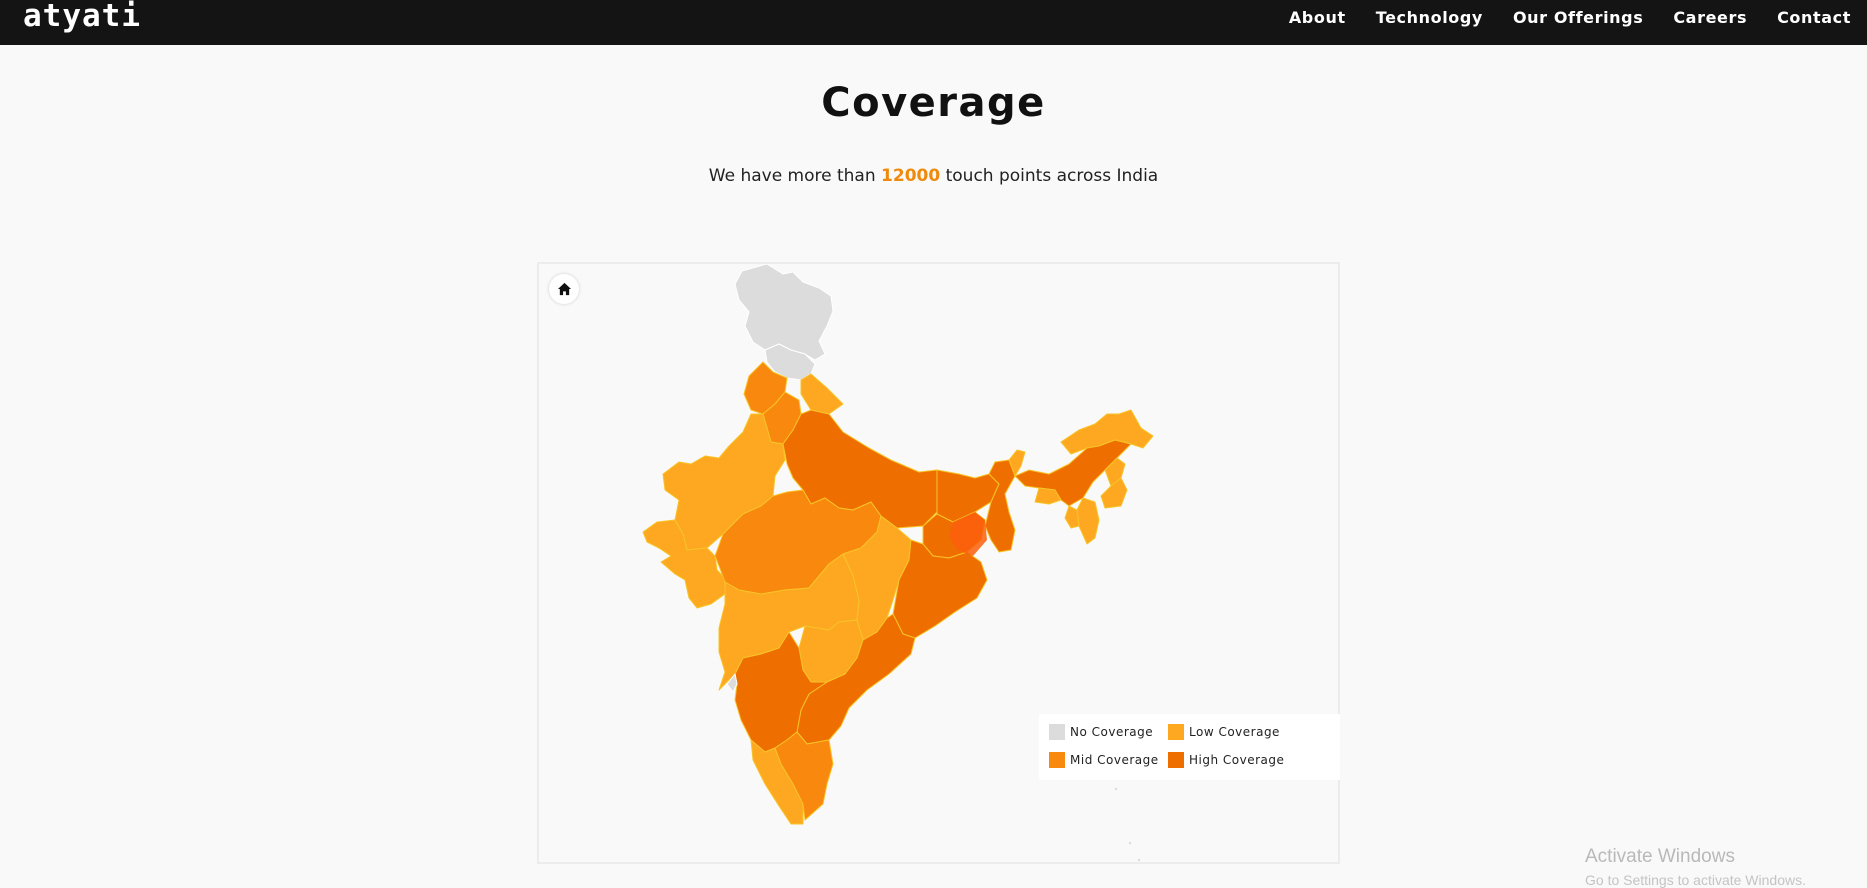  Describe the element at coordinates (911, 176) in the screenshot. I see `touch-points-count: 12000` at that location.